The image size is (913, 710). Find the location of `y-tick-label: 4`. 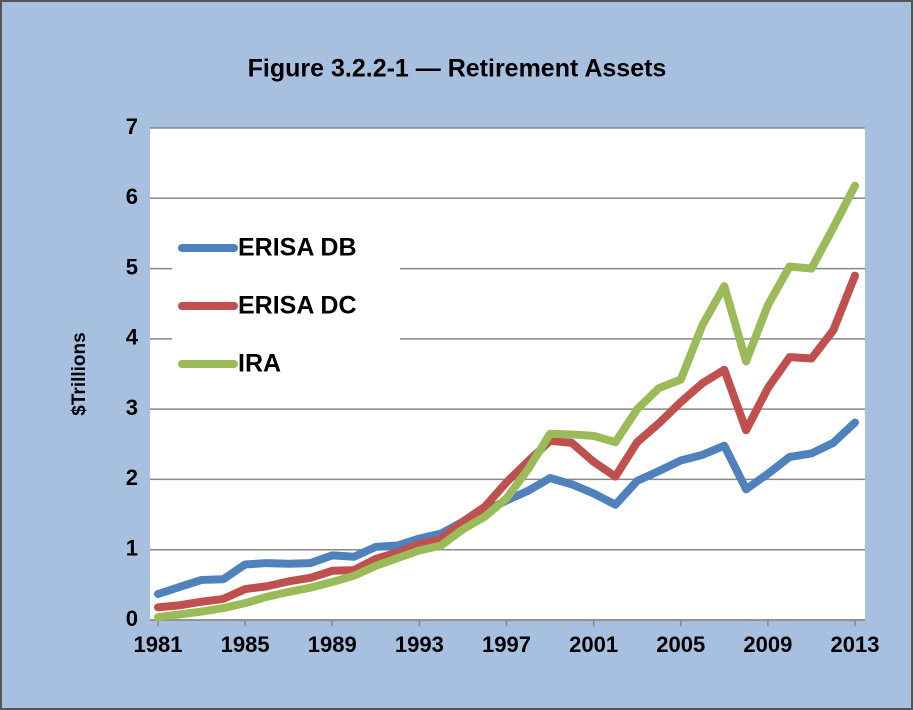

y-tick-label: 4 is located at coordinates (132, 337).